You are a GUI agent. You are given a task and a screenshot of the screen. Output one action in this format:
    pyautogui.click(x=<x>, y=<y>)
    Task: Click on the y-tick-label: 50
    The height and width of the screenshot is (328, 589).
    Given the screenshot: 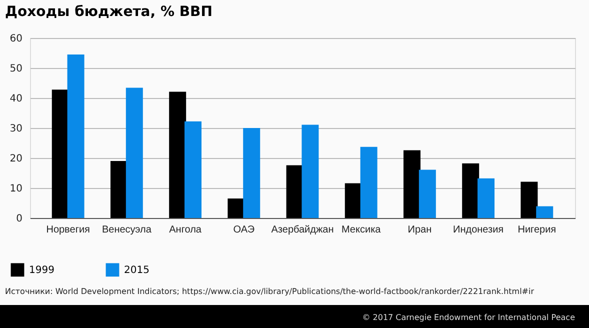 What is the action you would take?
    pyautogui.click(x=16, y=69)
    